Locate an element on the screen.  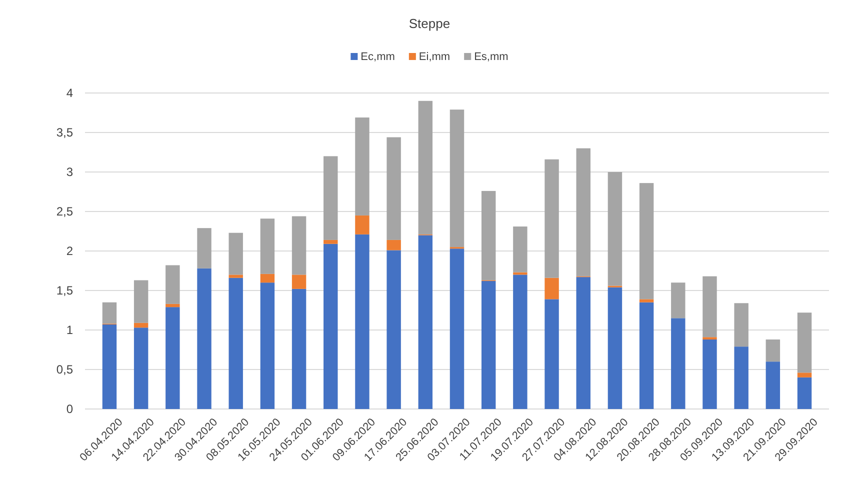
y-tick-label: 3,5 is located at coordinates (65, 132).